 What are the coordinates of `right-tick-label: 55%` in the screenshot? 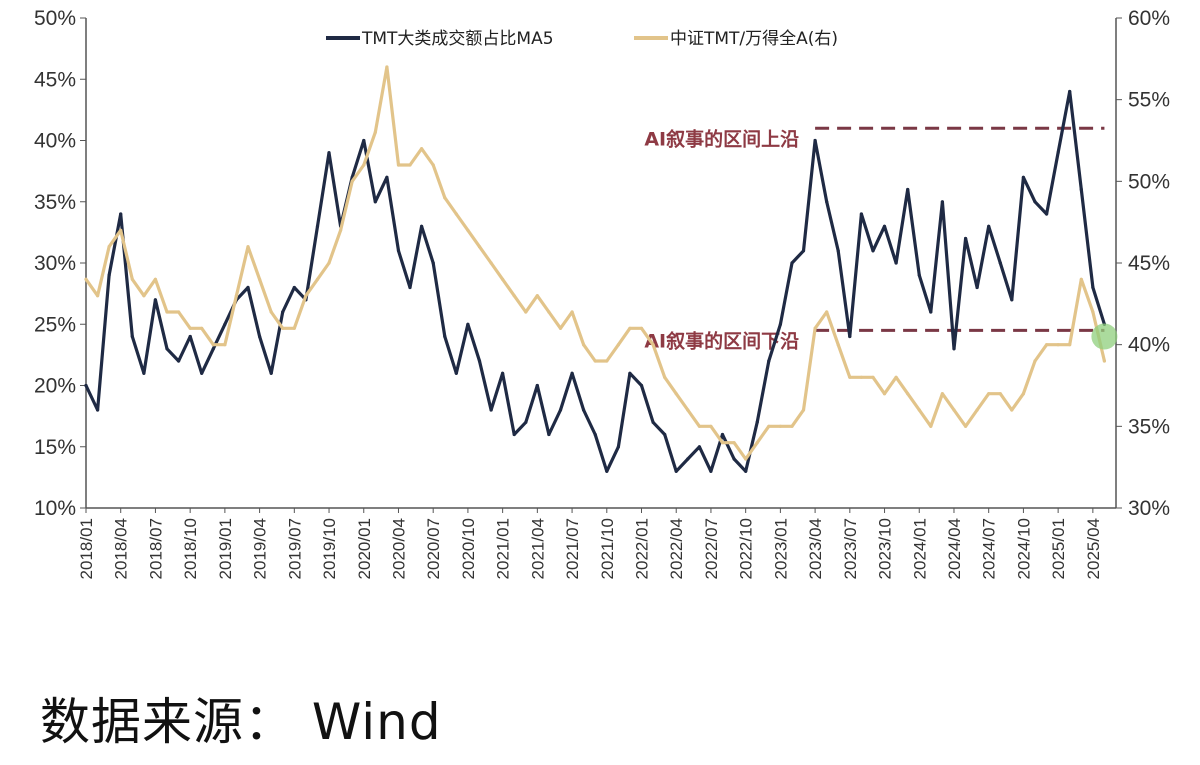 It's located at (1149, 100).